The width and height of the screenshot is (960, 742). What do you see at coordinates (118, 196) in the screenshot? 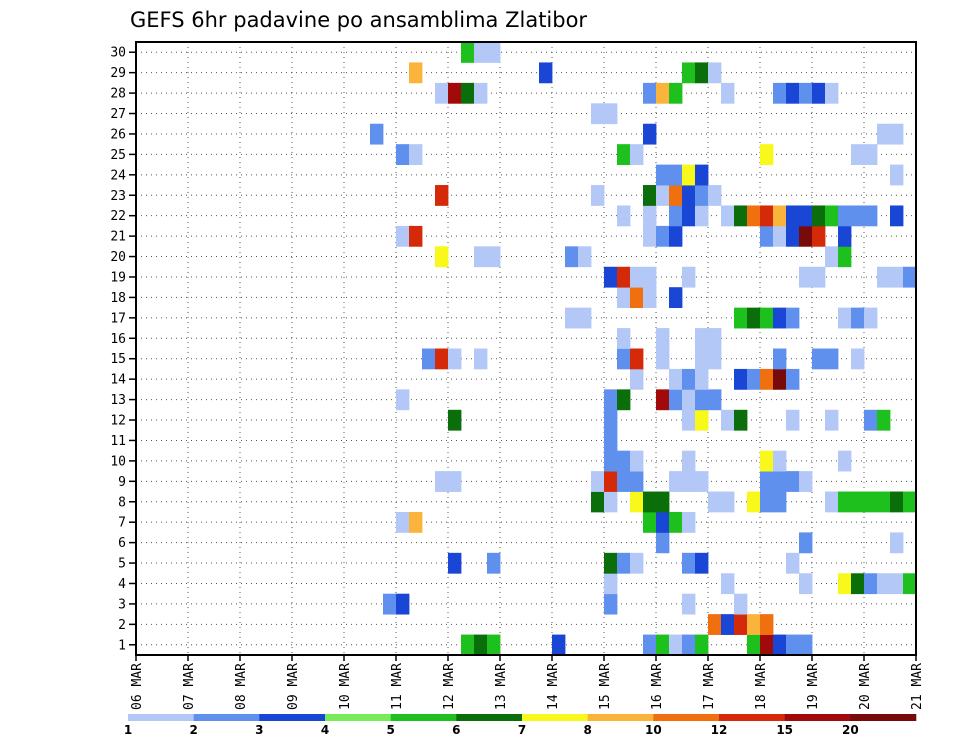
I see `y-tick-label: 23` at bounding box center [118, 196].